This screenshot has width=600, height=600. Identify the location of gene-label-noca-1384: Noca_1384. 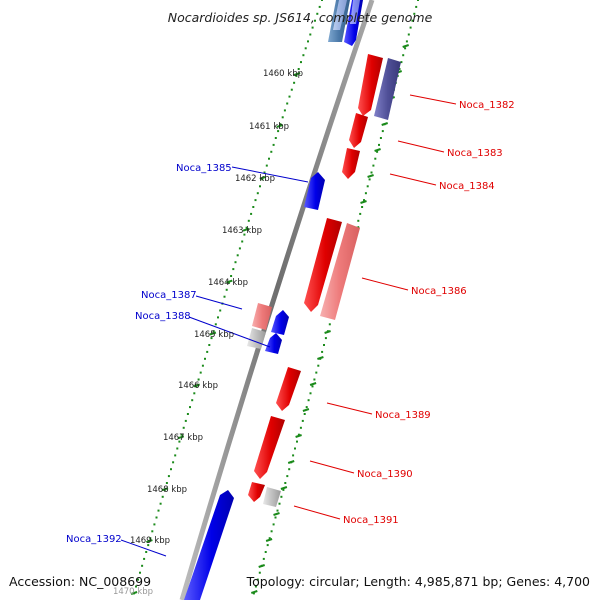
(467, 186).